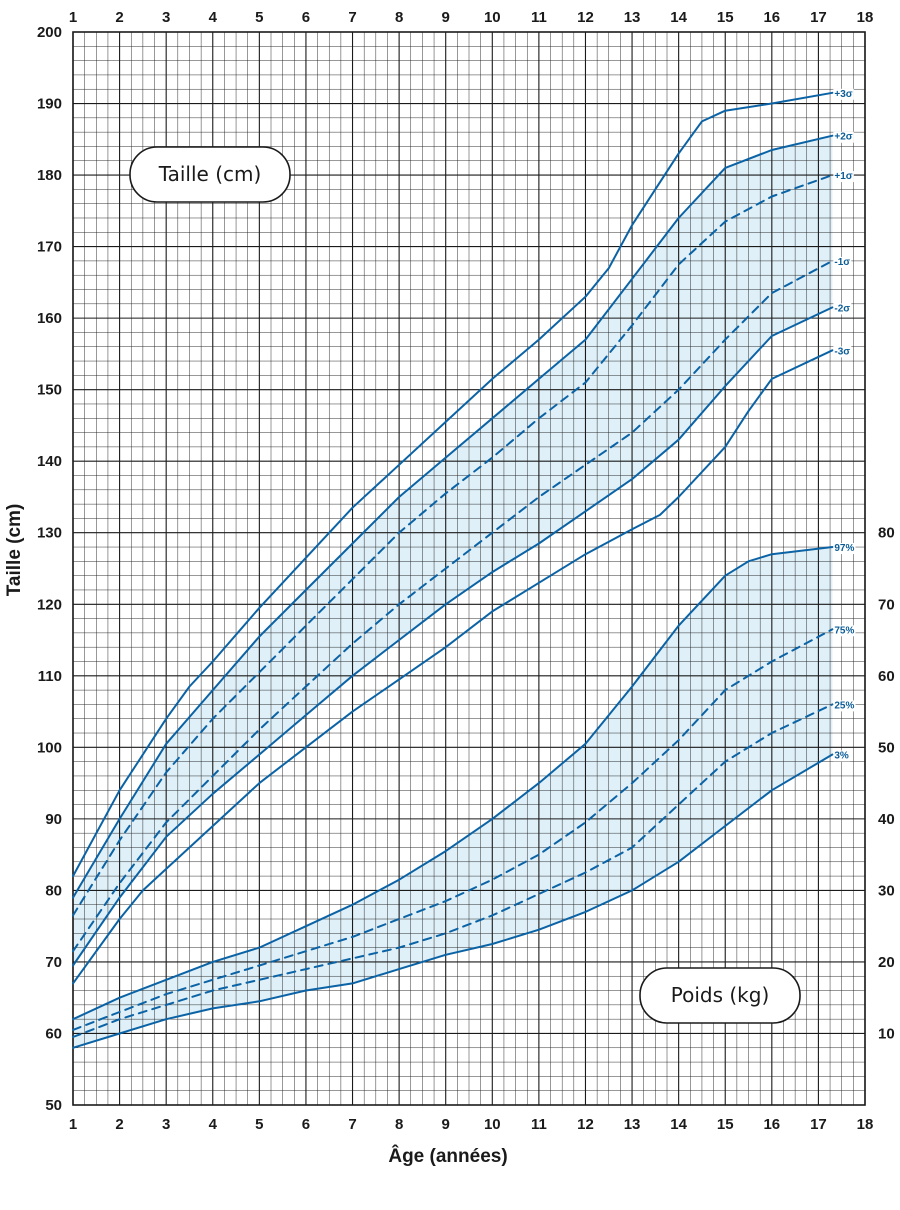 The image size is (900, 1210). What do you see at coordinates (49, 390) in the screenshot?
I see `height-tick: 150` at bounding box center [49, 390].